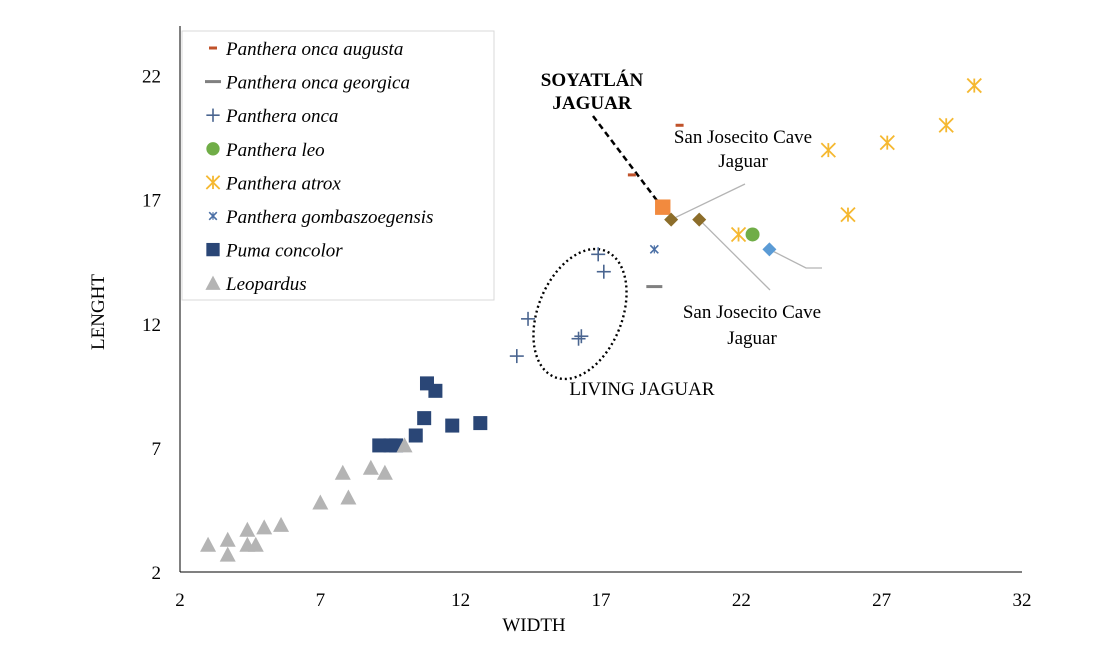  I want to click on legend-label: Puma concolor, so click(284, 251).